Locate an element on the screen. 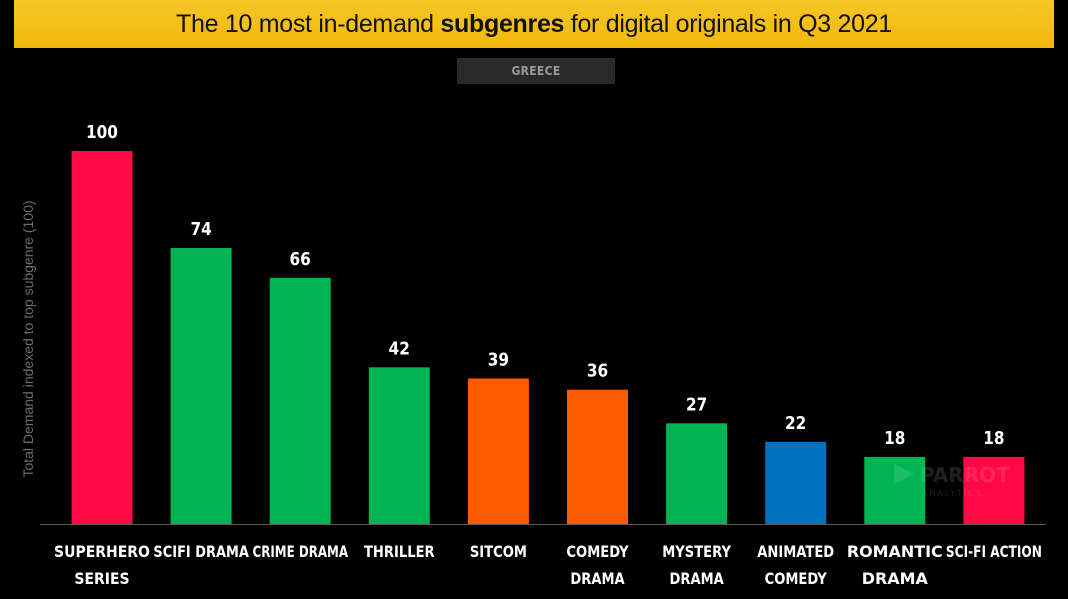  bar-value-label: 22 is located at coordinates (795, 423).